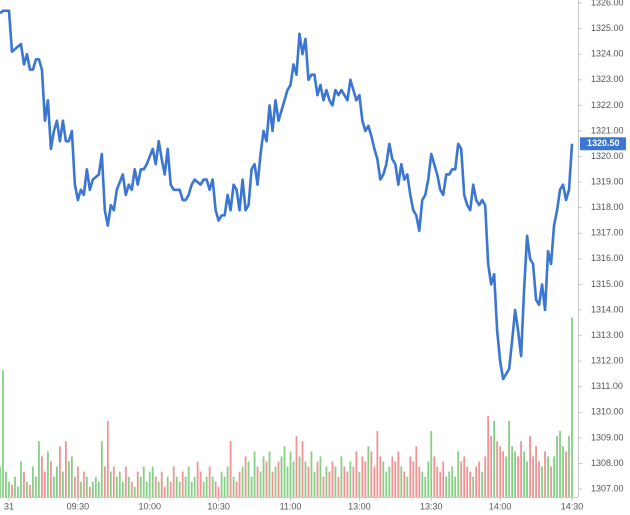  Describe the element at coordinates (78, 506) in the screenshot. I see `x-tick-label: 09:30` at that location.